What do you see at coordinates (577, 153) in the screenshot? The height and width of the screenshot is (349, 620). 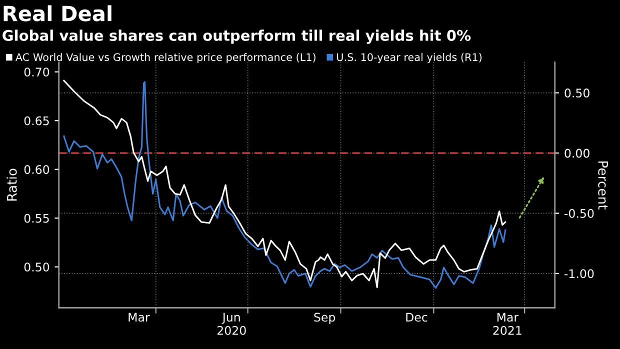 I see `y2-tick-label: 0.00` at bounding box center [577, 153].